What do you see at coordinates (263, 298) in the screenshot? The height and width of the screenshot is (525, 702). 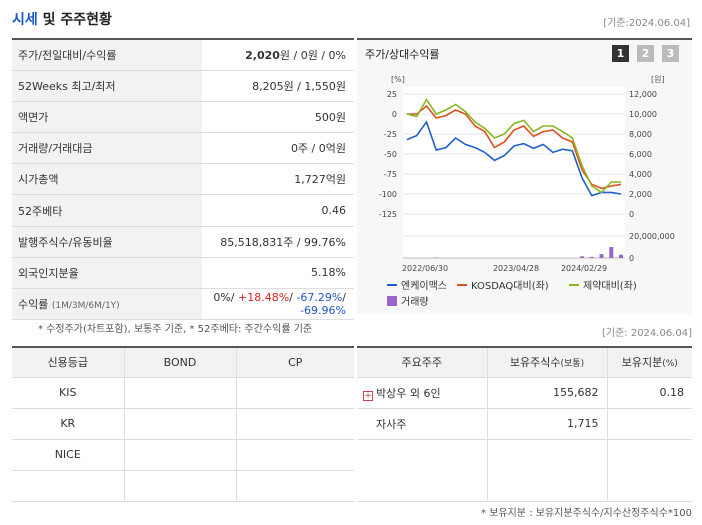 I see `return-3m: +18.48%` at bounding box center [263, 298].